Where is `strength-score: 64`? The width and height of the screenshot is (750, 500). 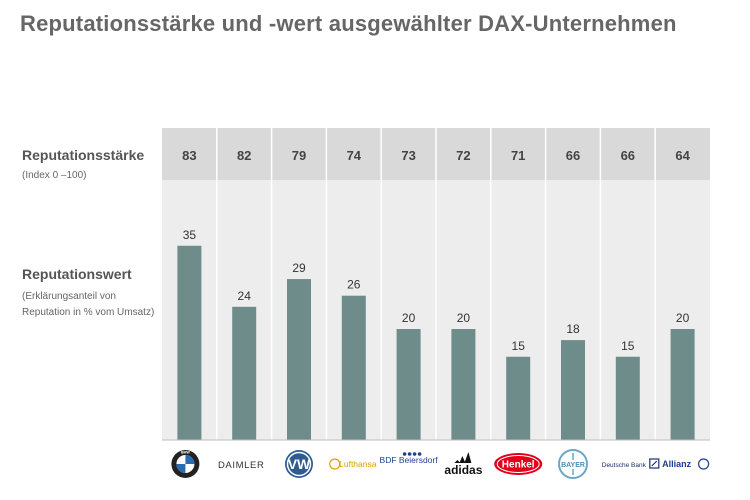
strength-score: 64 is located at coordinates (682, 155).